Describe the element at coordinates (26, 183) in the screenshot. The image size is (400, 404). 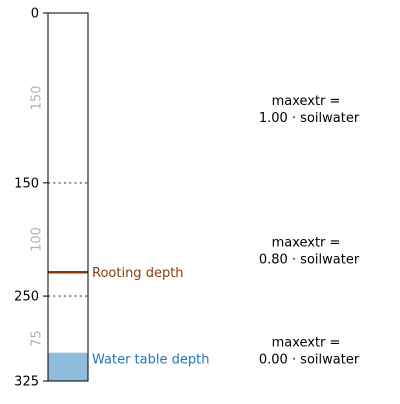
I see `depth-tick-label: 150` at that location.